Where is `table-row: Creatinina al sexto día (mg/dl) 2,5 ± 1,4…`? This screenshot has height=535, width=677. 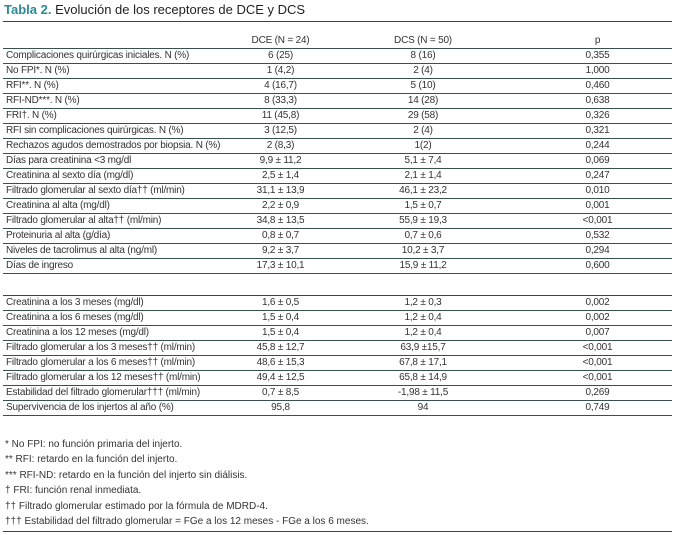
table-row: Creatinina al sexto día (mg/dl) 2,5 ± 1,4… is located at coordinates (337, 176).